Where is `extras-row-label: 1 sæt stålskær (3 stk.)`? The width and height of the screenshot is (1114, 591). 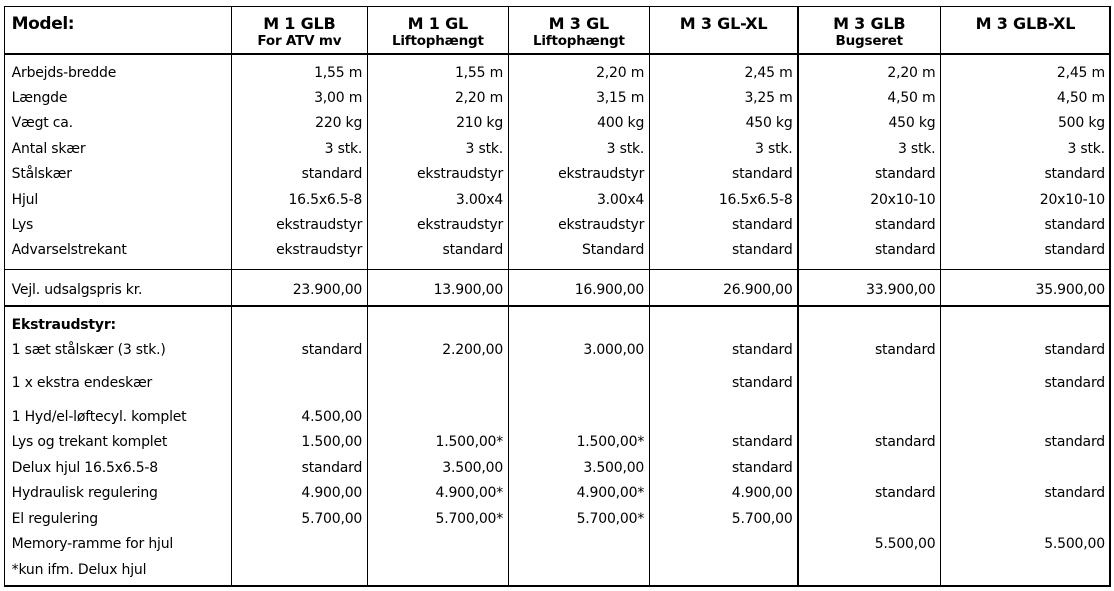
extras-row-label: 1 sæt stålskær (3 stk.) is located at coordinates (88, 350).